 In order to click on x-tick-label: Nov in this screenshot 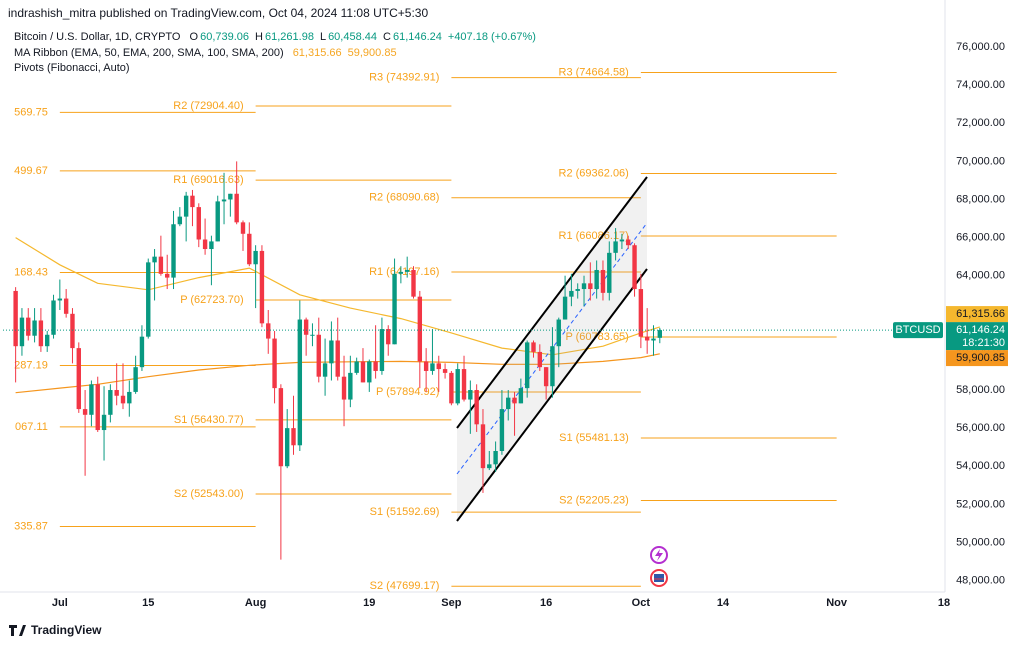, I will do `click(837, 603)`.